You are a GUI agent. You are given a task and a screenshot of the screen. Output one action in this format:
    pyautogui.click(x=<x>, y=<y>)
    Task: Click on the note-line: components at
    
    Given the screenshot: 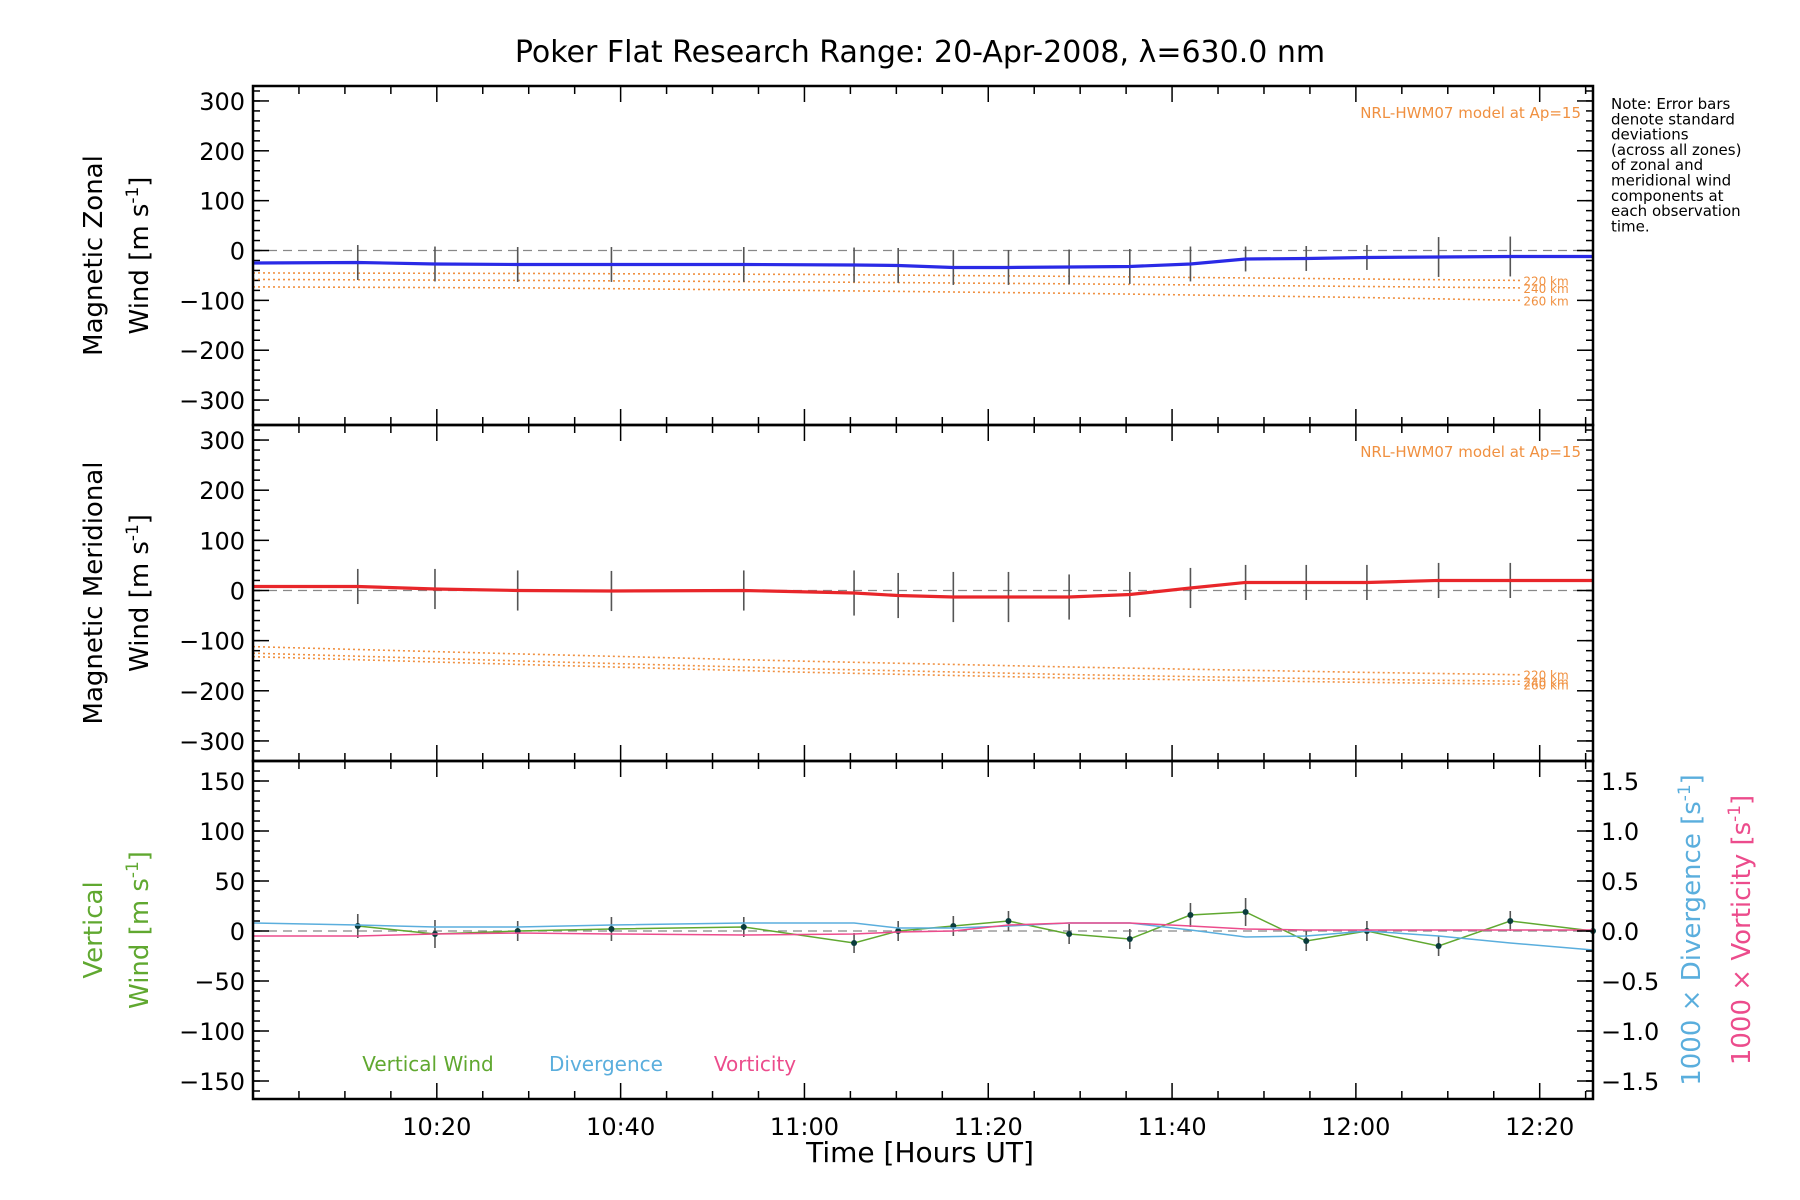 What is the action you would take?
    pyautogui.click(x=1667, y=196)
    